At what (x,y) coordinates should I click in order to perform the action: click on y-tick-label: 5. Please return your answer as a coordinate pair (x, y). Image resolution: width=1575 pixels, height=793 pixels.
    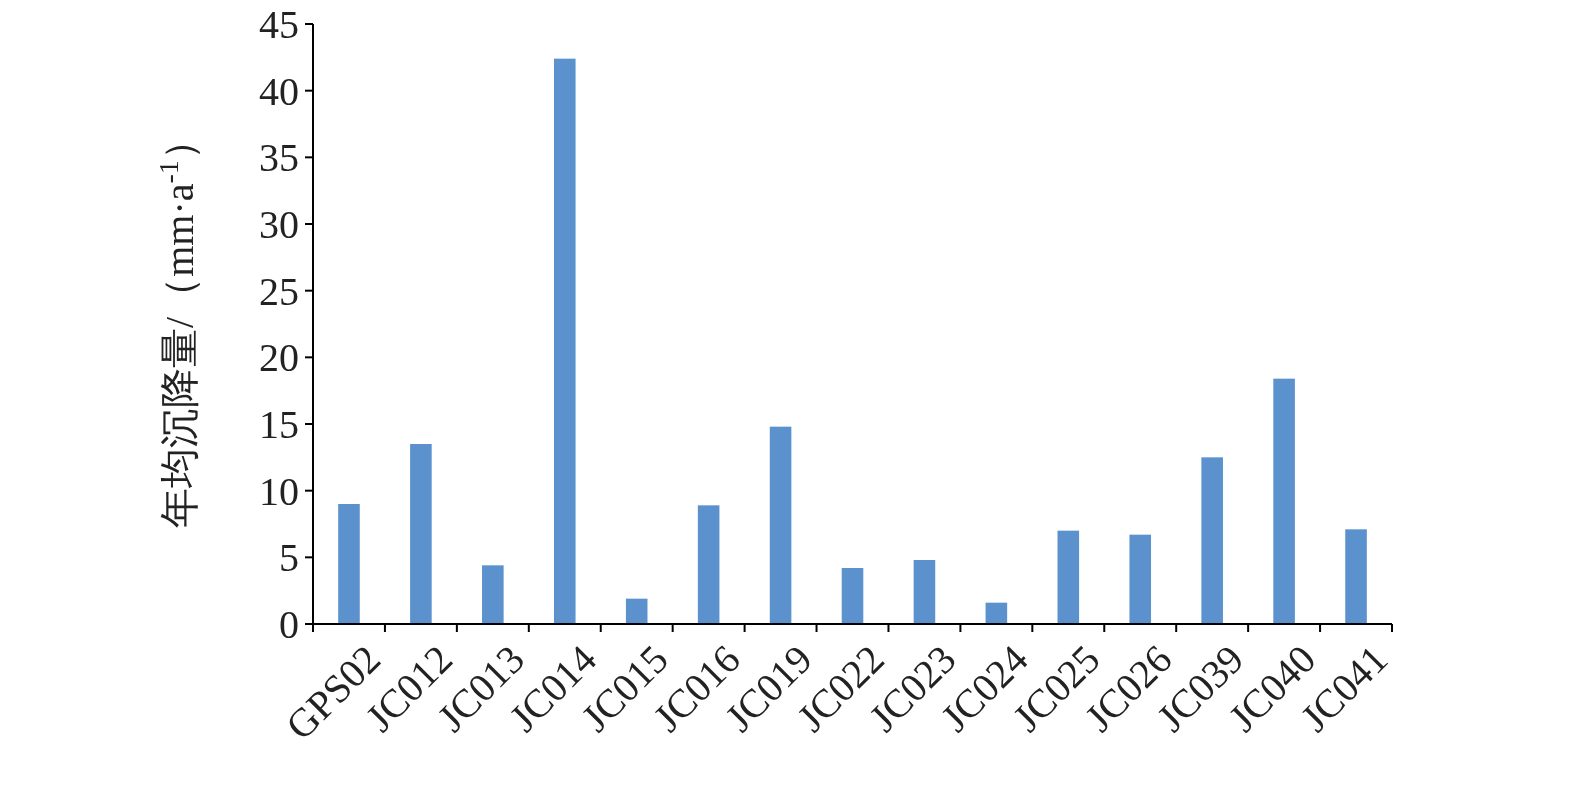
    Looking at the image, I should click on (289, 558).